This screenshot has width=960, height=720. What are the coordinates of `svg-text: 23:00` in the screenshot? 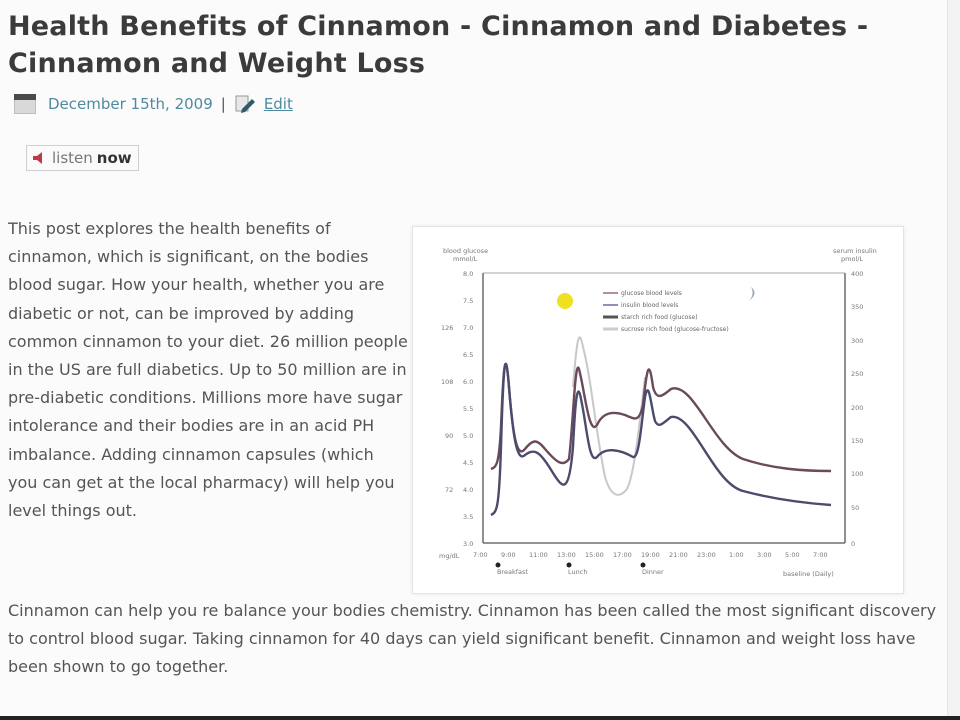 It's located at (706, 555).